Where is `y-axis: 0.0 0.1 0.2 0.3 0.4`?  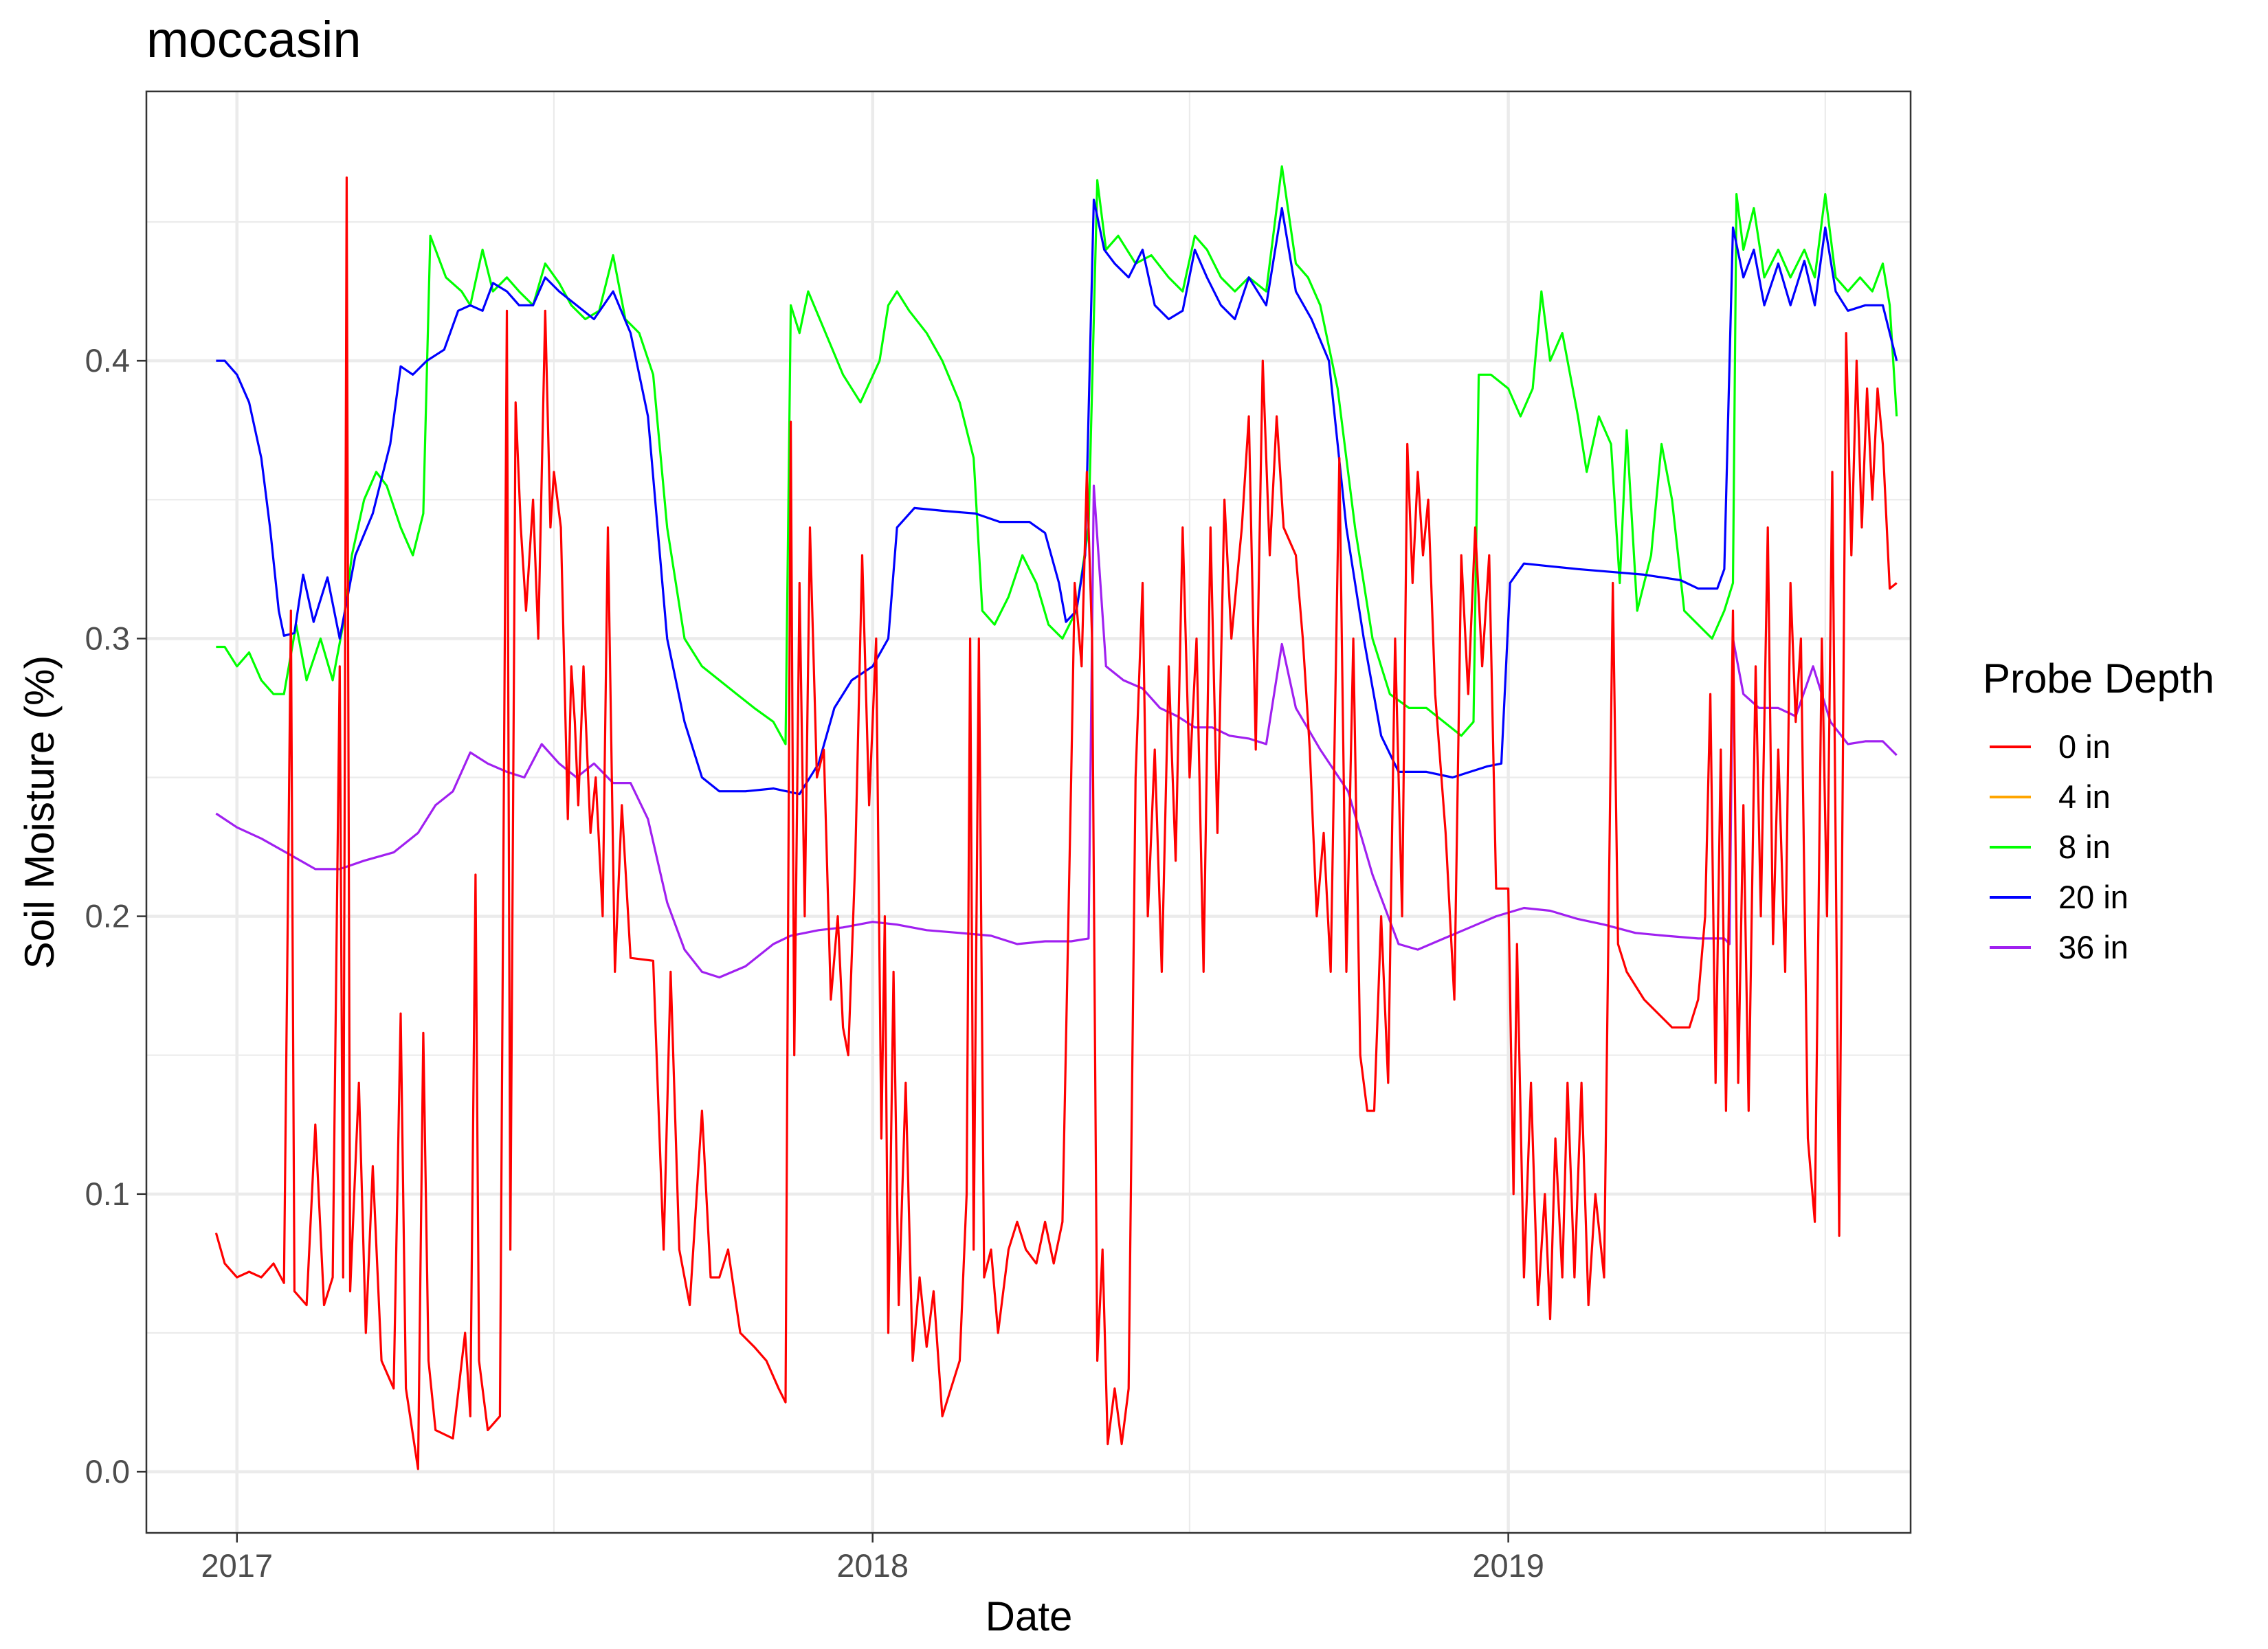 y-axis: 0.0 0.1 0.2 0.3 0.4 is located at coordinates (116, 916).